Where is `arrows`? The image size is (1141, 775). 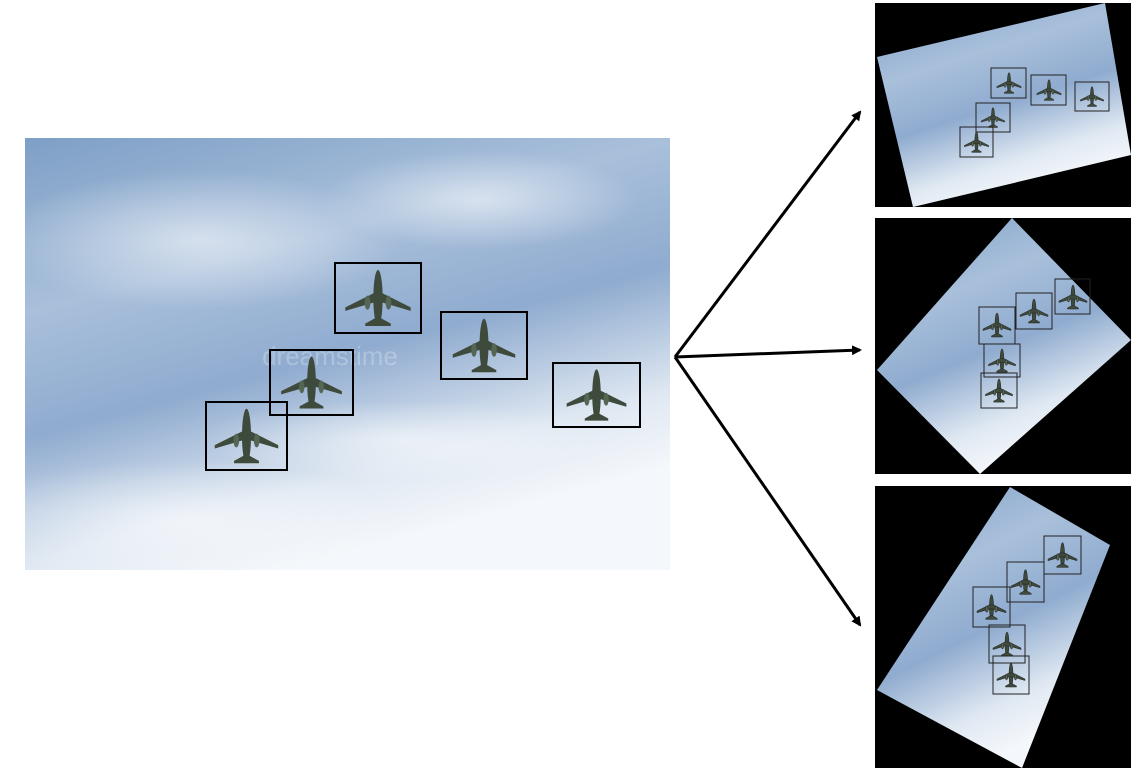 arrows is located at coordinates (767, 368).